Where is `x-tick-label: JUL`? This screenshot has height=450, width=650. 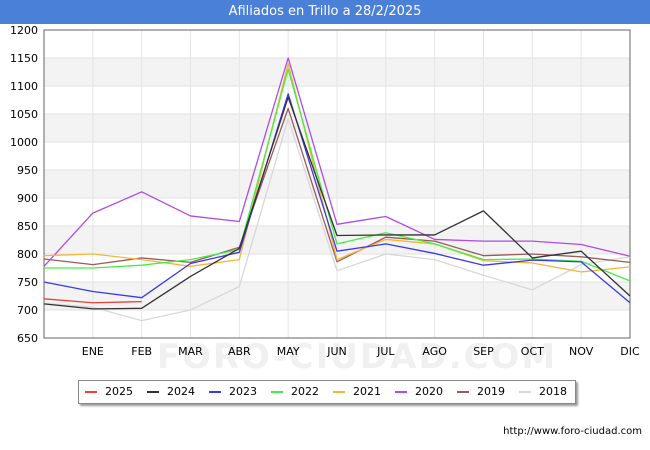 x-tick-label: JUL is located at coordinates (385, 351).